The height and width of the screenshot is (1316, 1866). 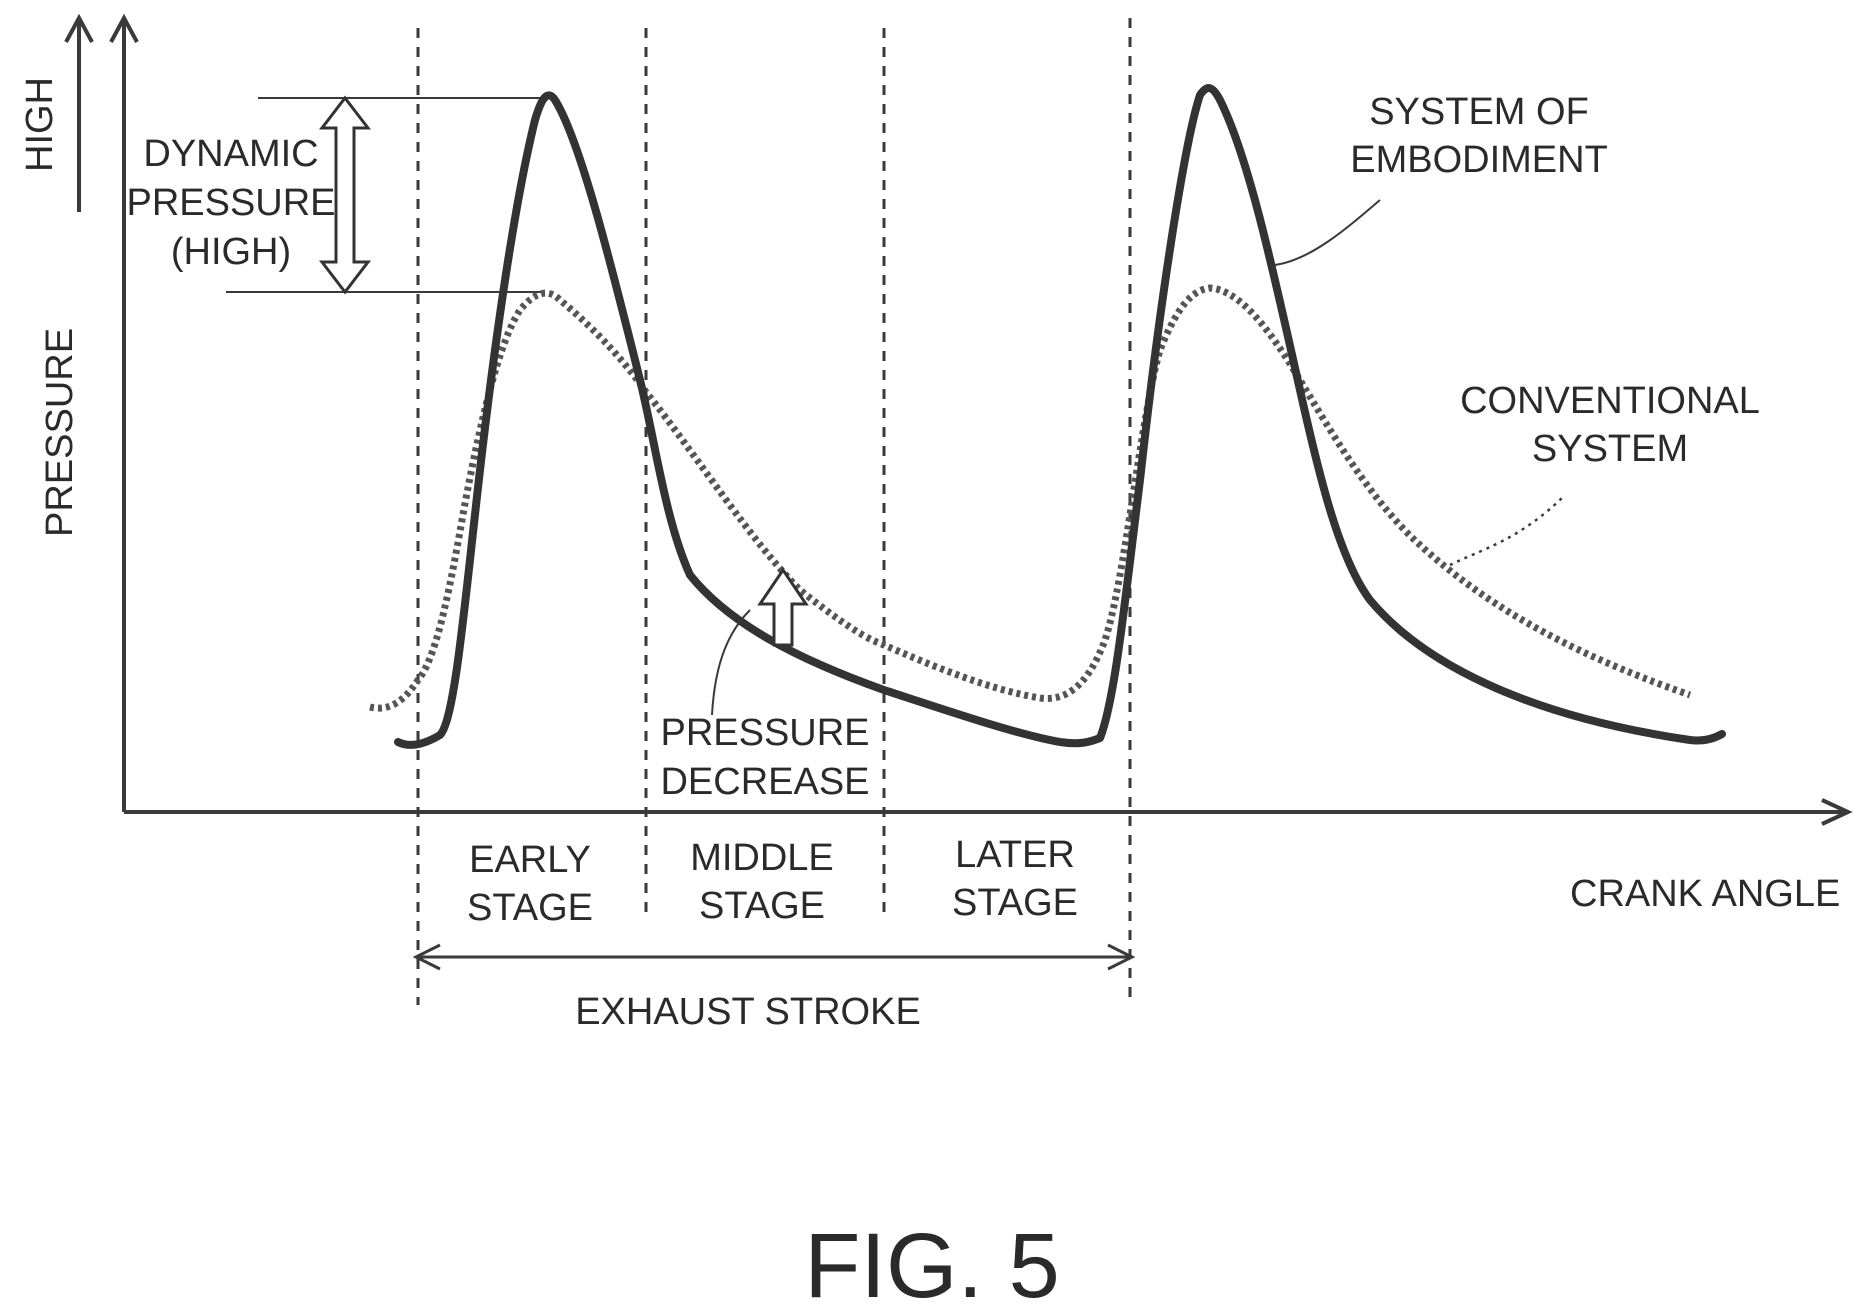 What do you see at coordinates (1327, 232) in the screenshot?
I see `embodiment-leader-line` at bounding box center [1327, 232].